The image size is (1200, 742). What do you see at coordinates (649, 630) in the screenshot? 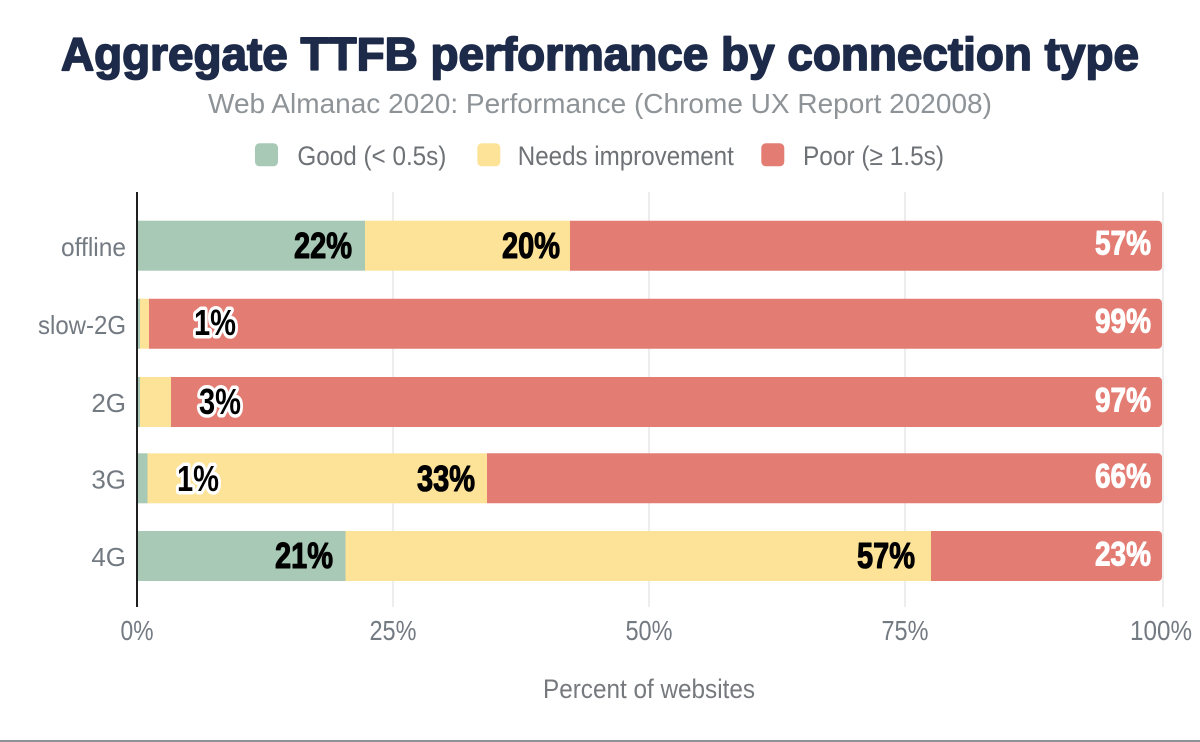
I see `svg-text: 50%` at bounding box center [649, 630].